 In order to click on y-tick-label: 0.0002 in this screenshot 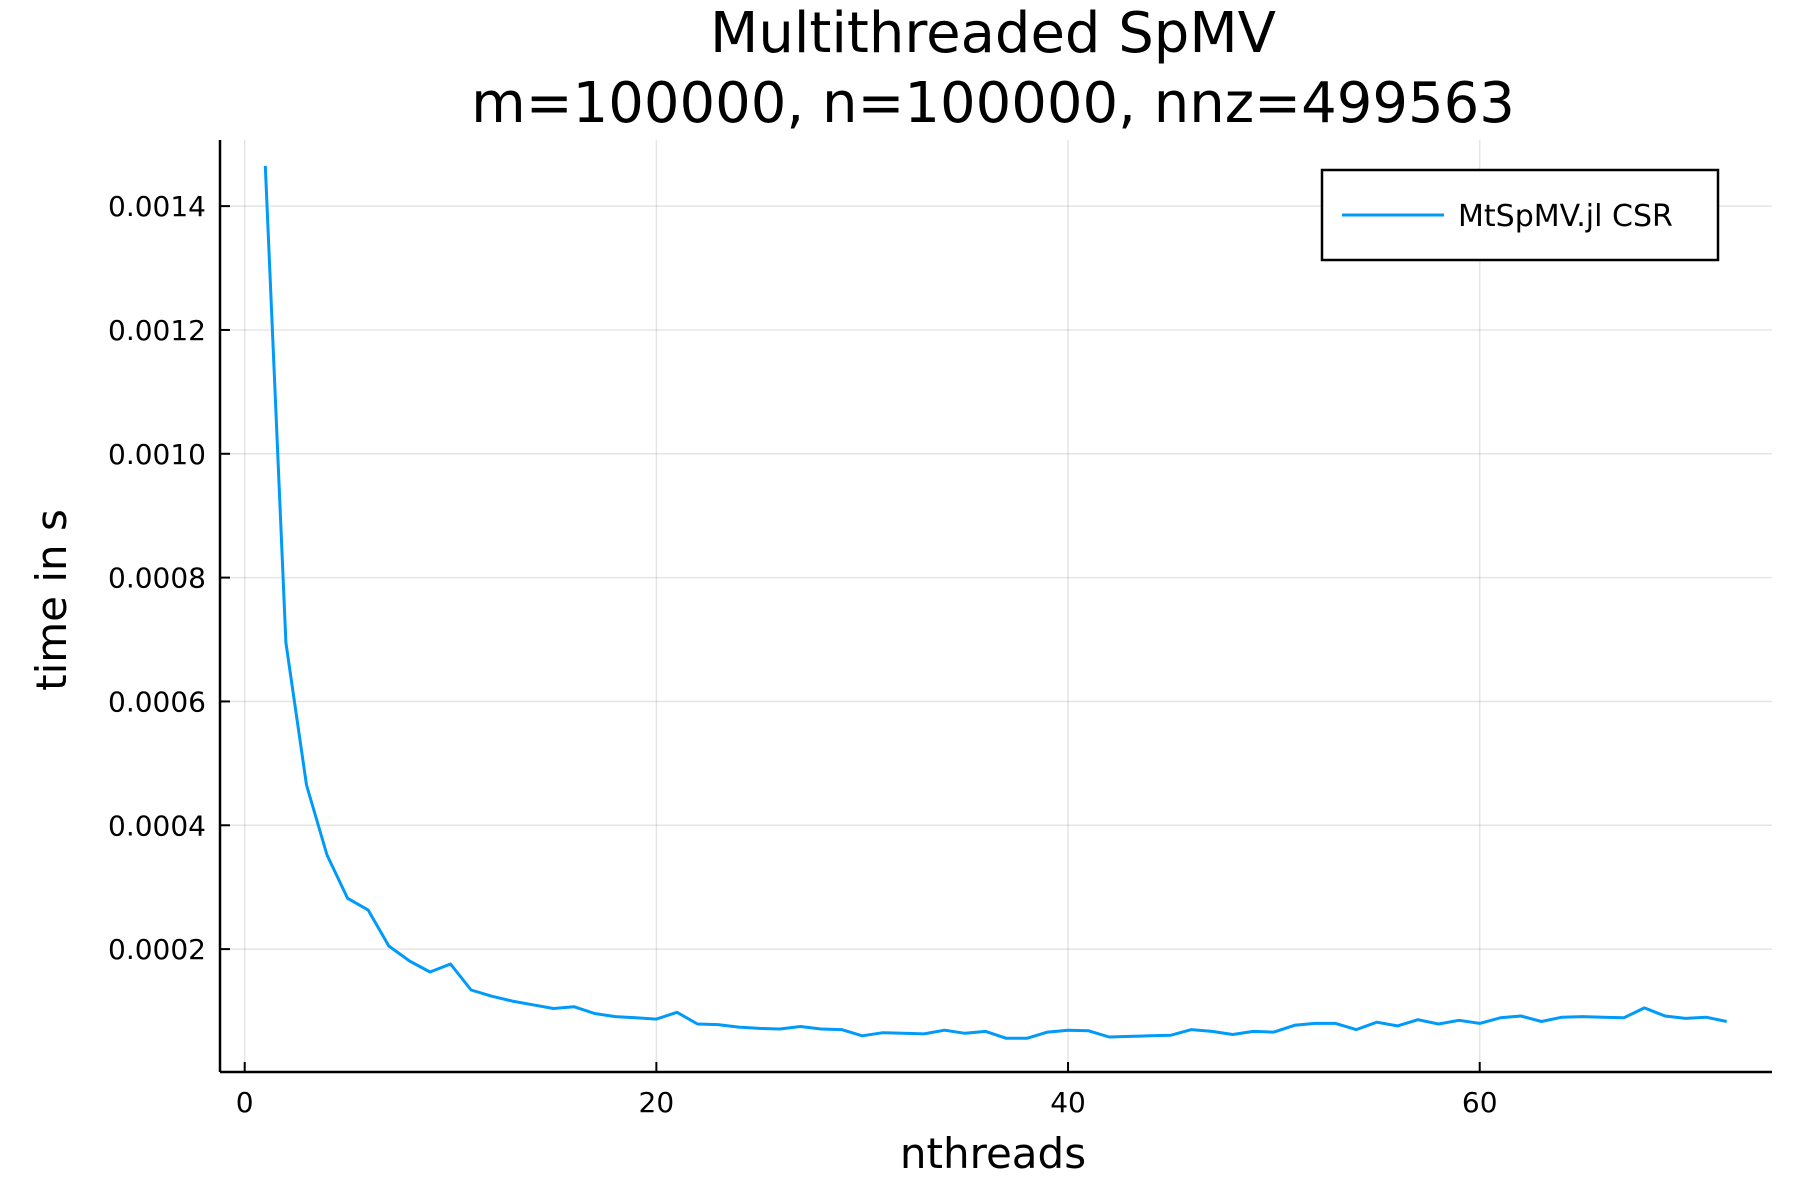, I will do `click(157, 949)`.